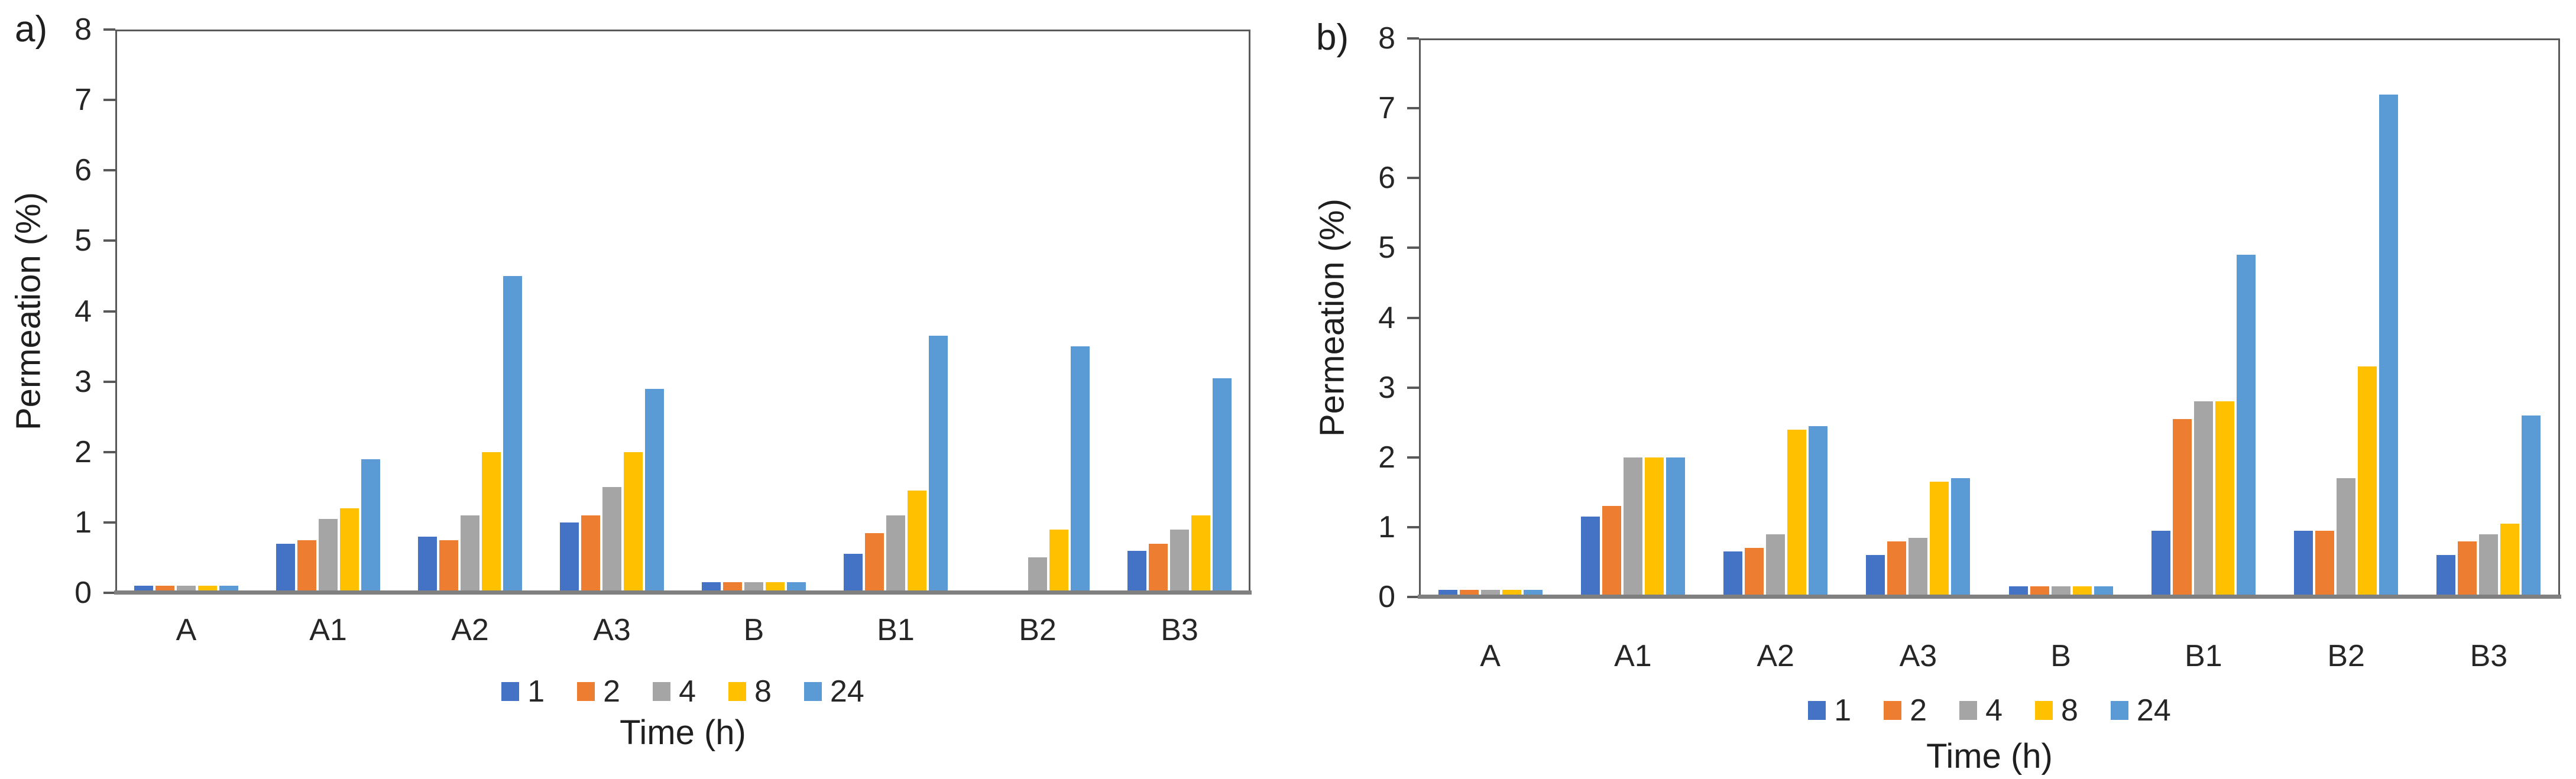 This screenshot has width=2576, height=779. Describe the element at coordinates (2060, 656) in the screenshot. I see `x-category-label-B-b: B` at that location.